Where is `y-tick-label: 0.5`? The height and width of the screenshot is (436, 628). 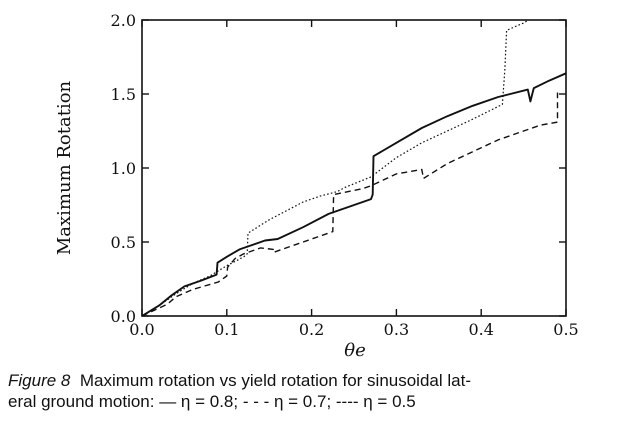
y-tick-label: 0.5 is located at coordinates (123, 242).